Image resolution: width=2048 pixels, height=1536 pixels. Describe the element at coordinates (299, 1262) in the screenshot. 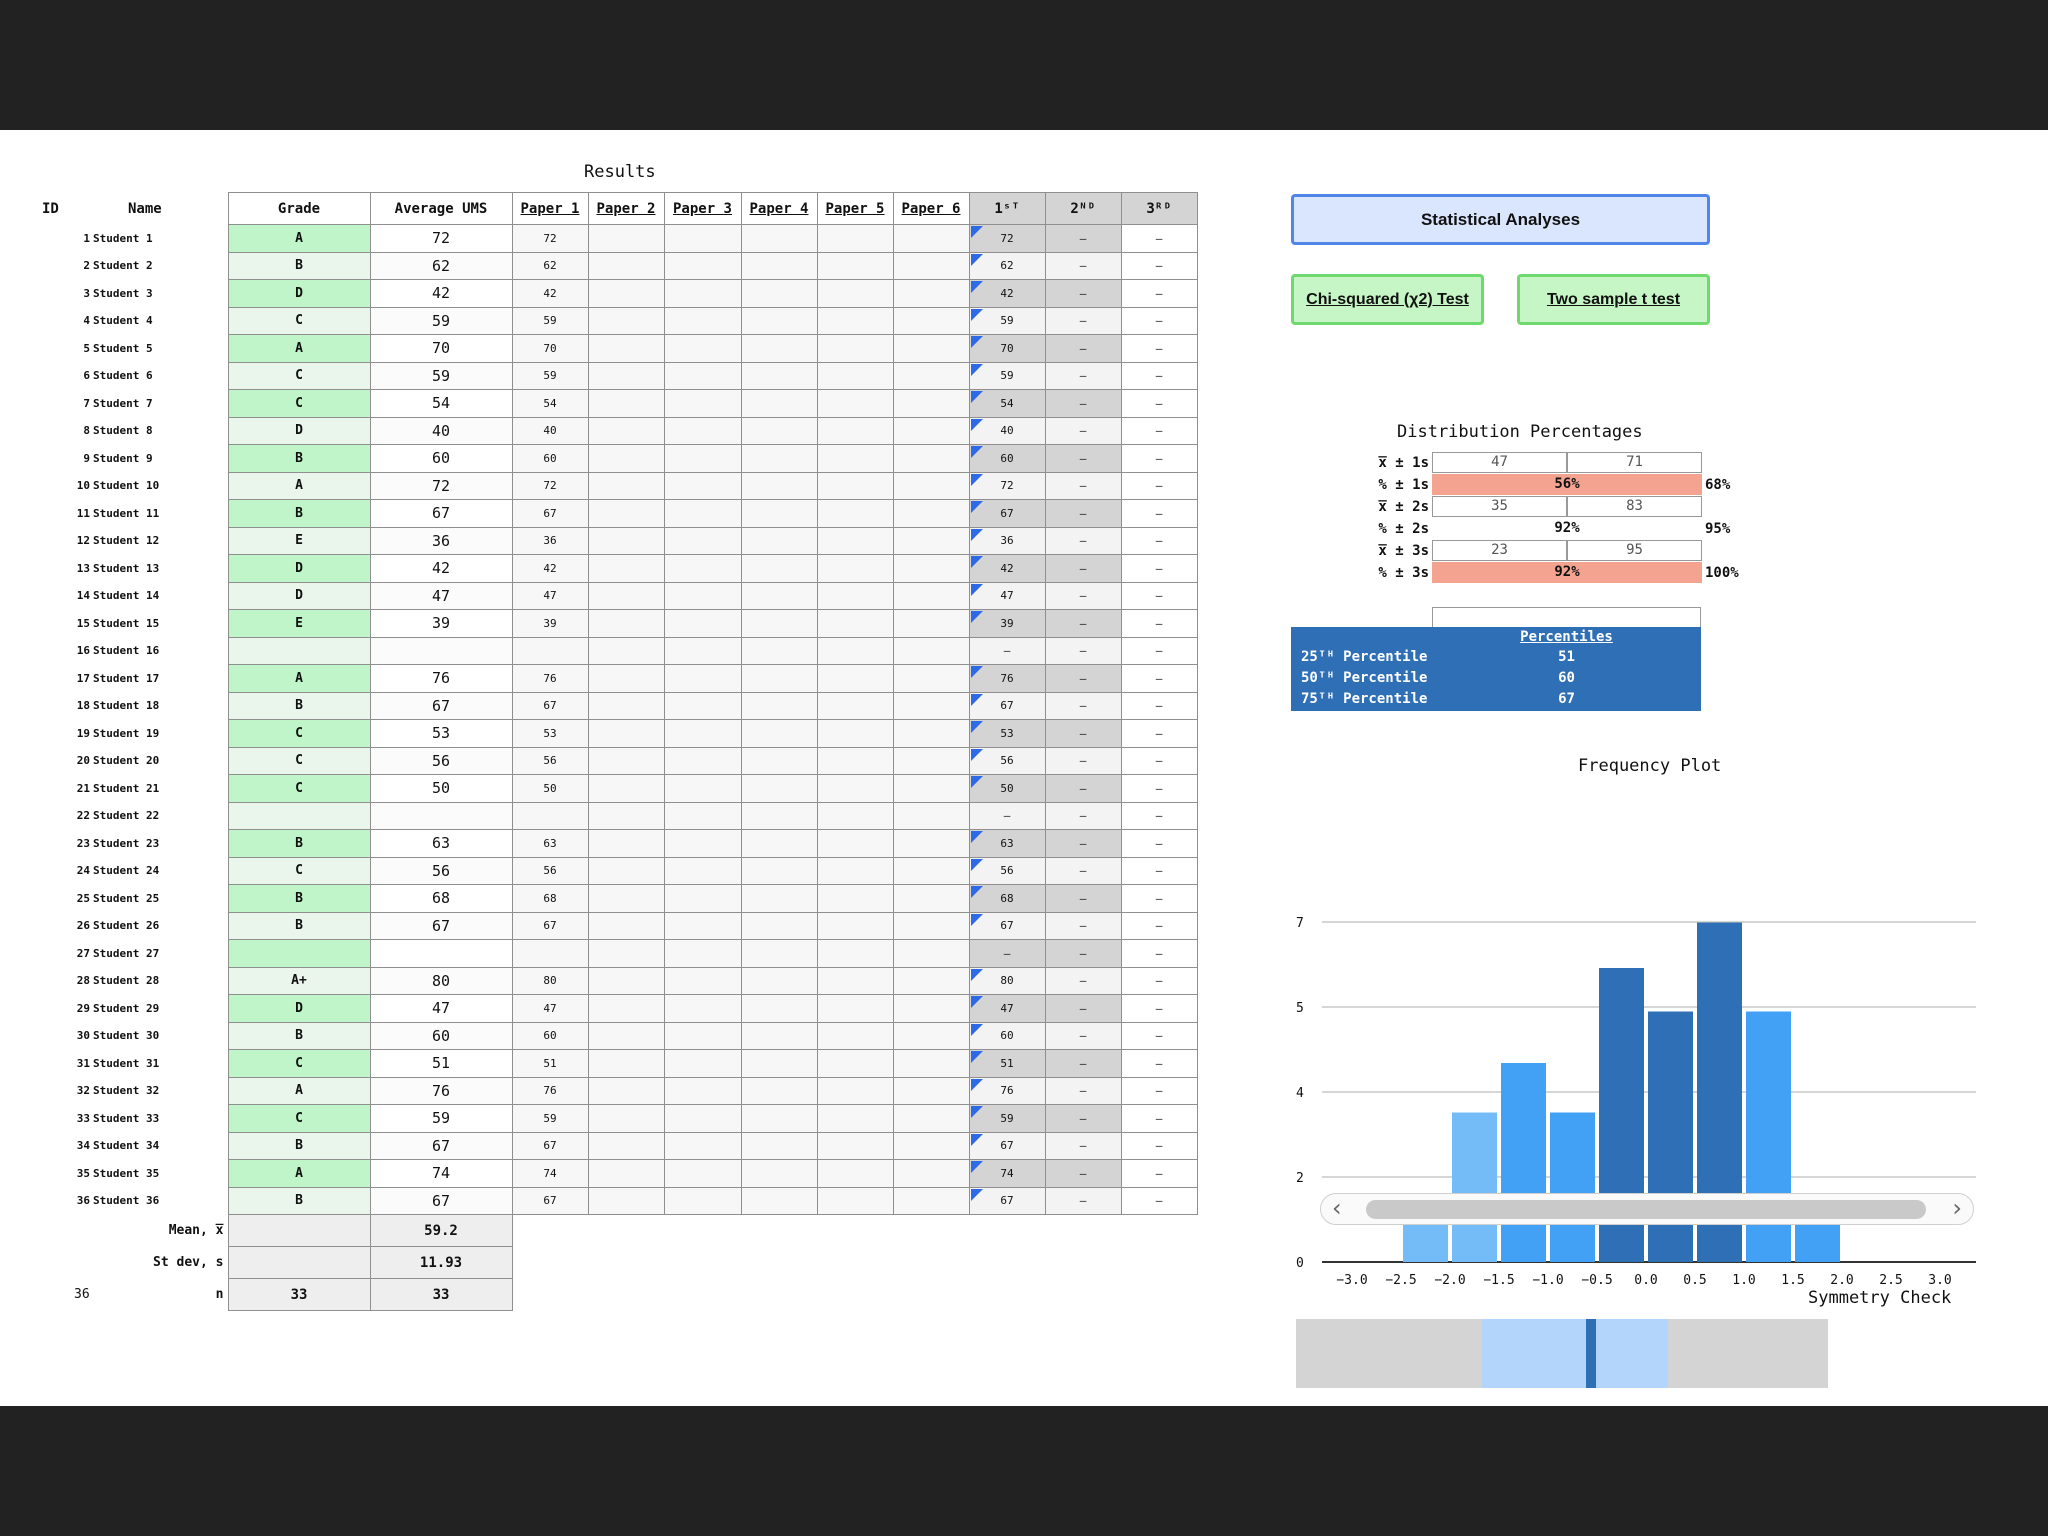

I see `stdev-grade-cell` at that location.